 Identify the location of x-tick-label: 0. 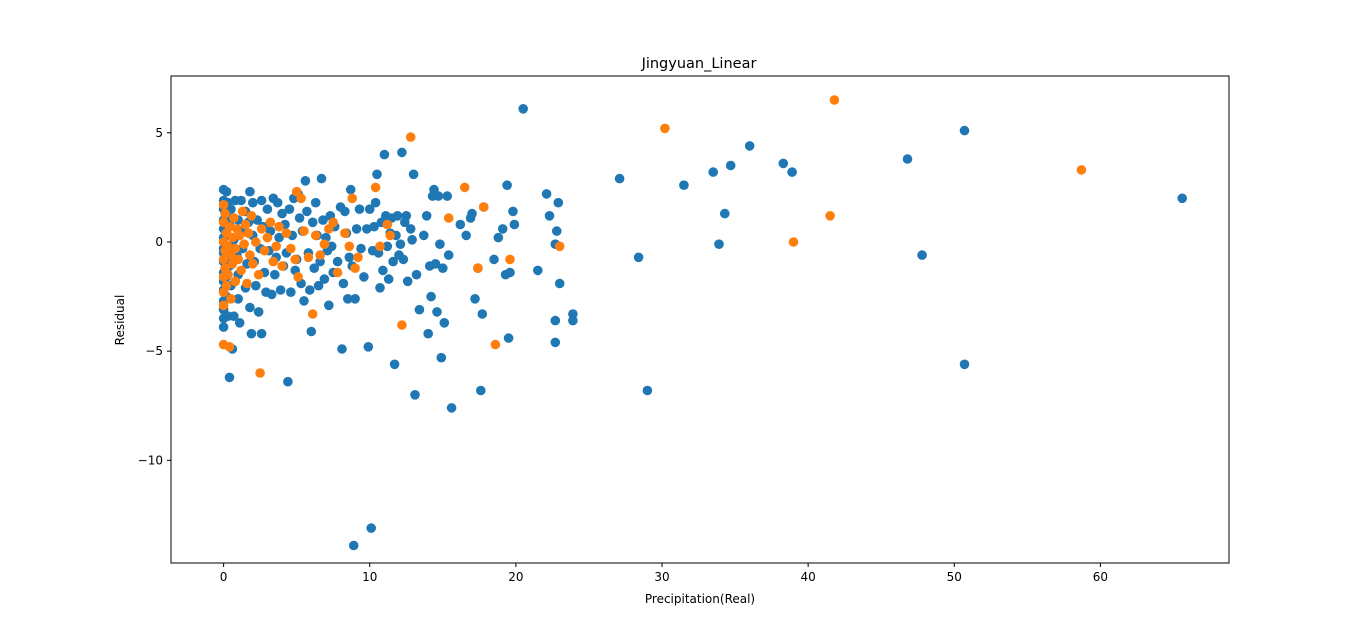
(224, 577).